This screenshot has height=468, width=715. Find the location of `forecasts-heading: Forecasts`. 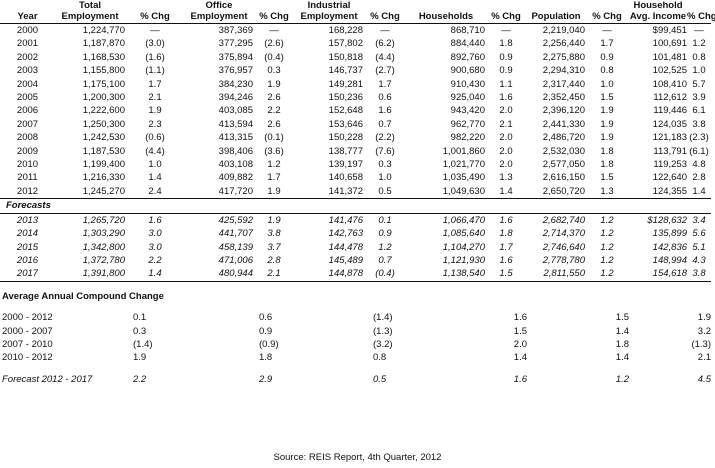

forecasts-heading: Forecasts is located at coordinates (27, 206).